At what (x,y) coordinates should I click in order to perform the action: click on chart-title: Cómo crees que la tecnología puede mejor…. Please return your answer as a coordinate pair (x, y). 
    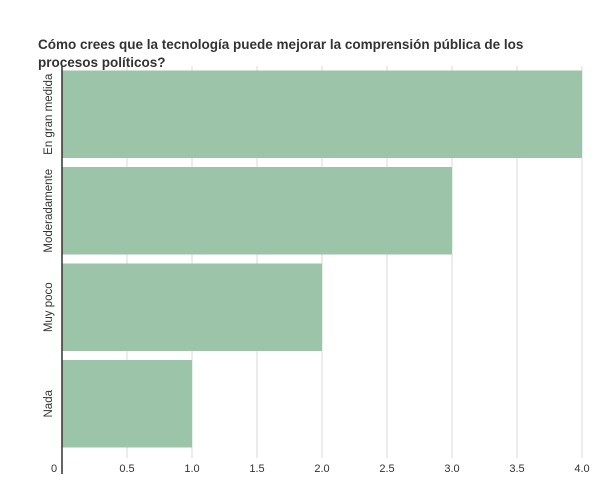
    Looking at the image, I should click on (281, 53).